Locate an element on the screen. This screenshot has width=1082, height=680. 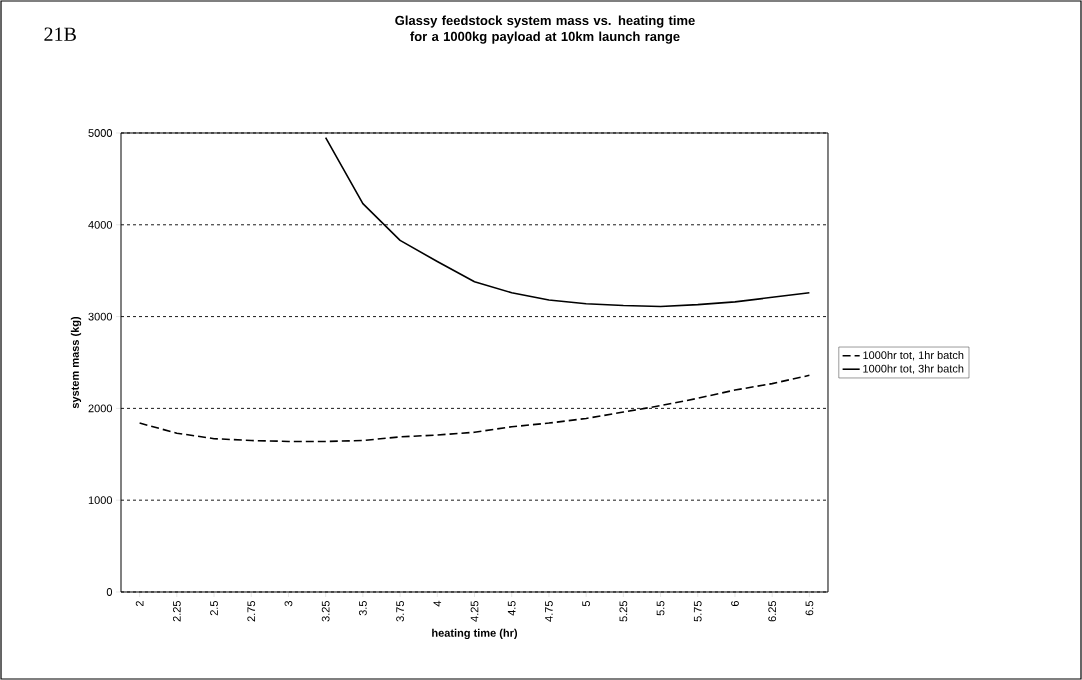
x-tick-label: 5.25 is located at coordinates (623, 611).